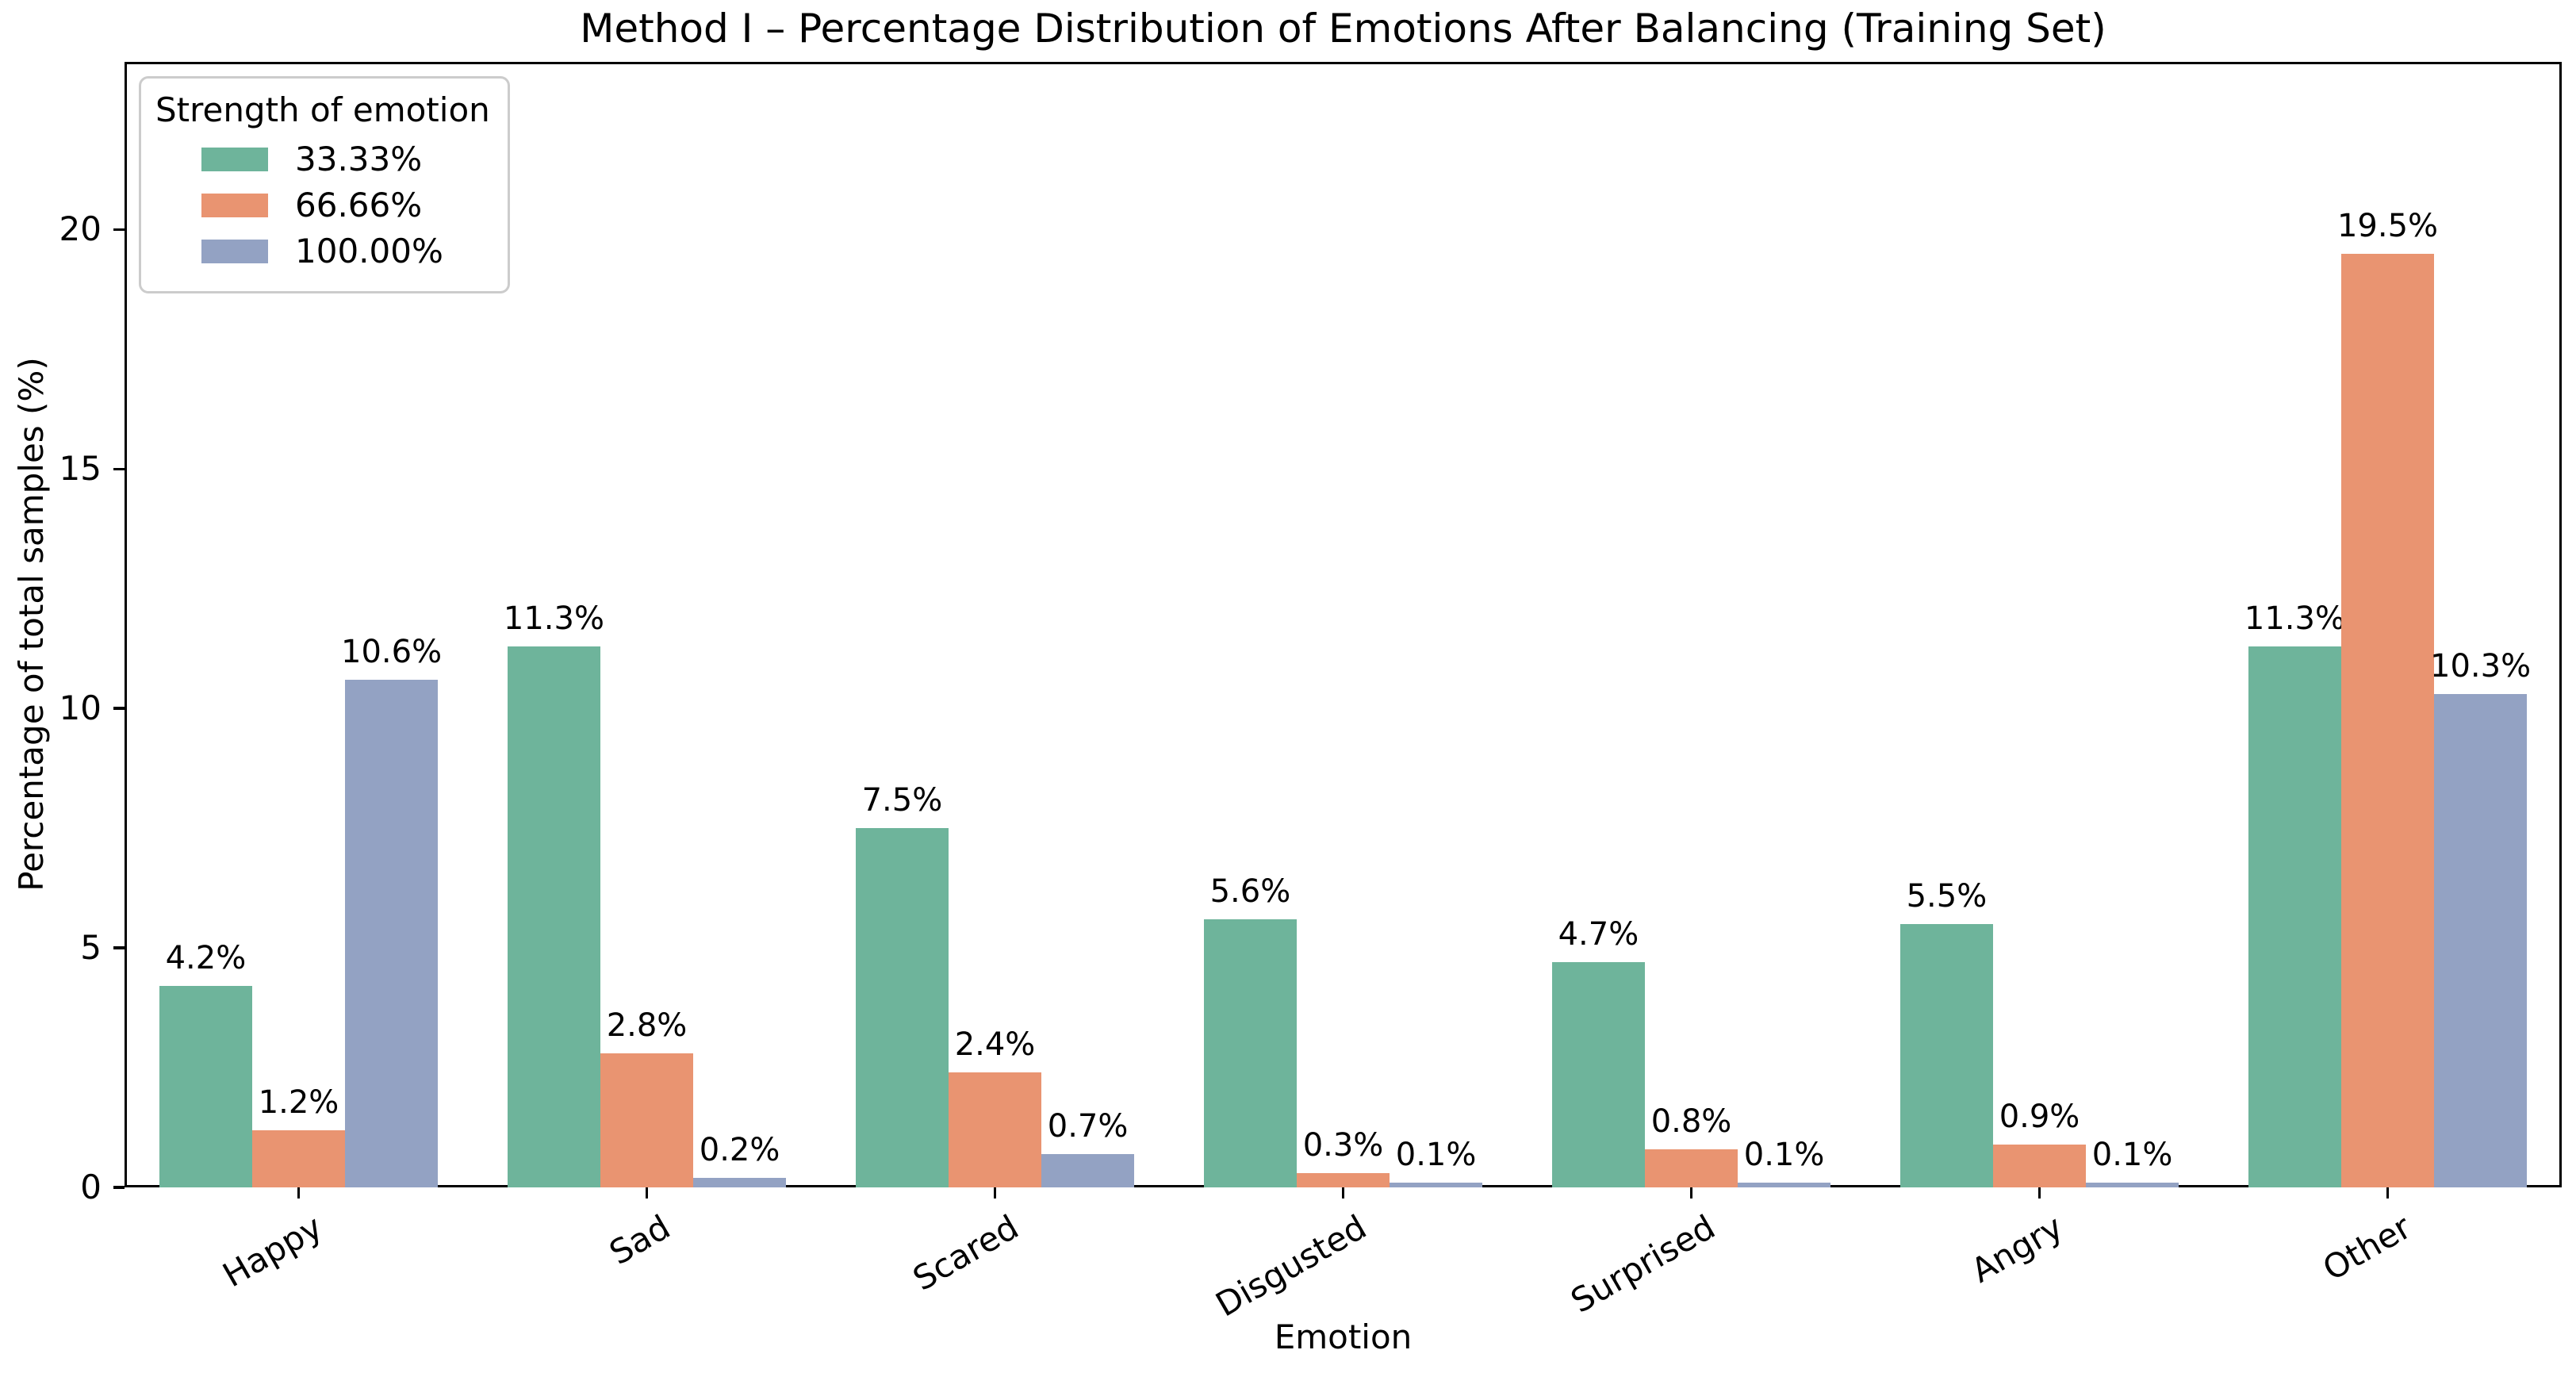  Describe the element at coordinates (392, 651) in the screenshot. I see `bar-value-label: 10.6%` at that location.